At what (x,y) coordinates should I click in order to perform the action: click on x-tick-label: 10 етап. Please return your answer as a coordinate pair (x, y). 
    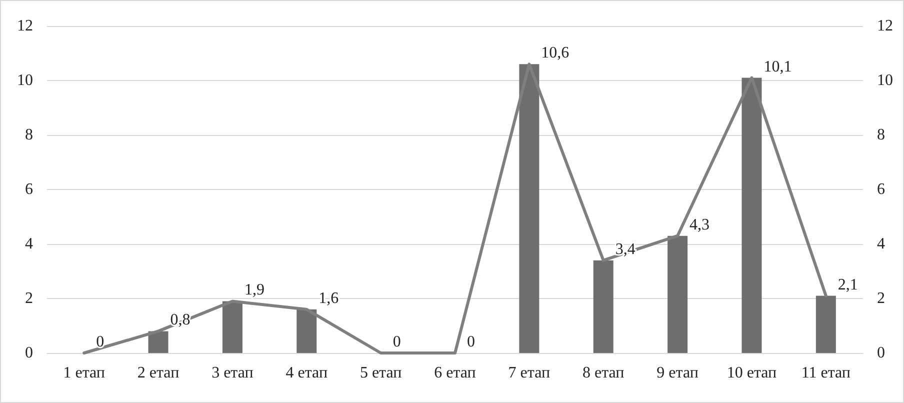
    Looking at the image, I should click on (752, 373).